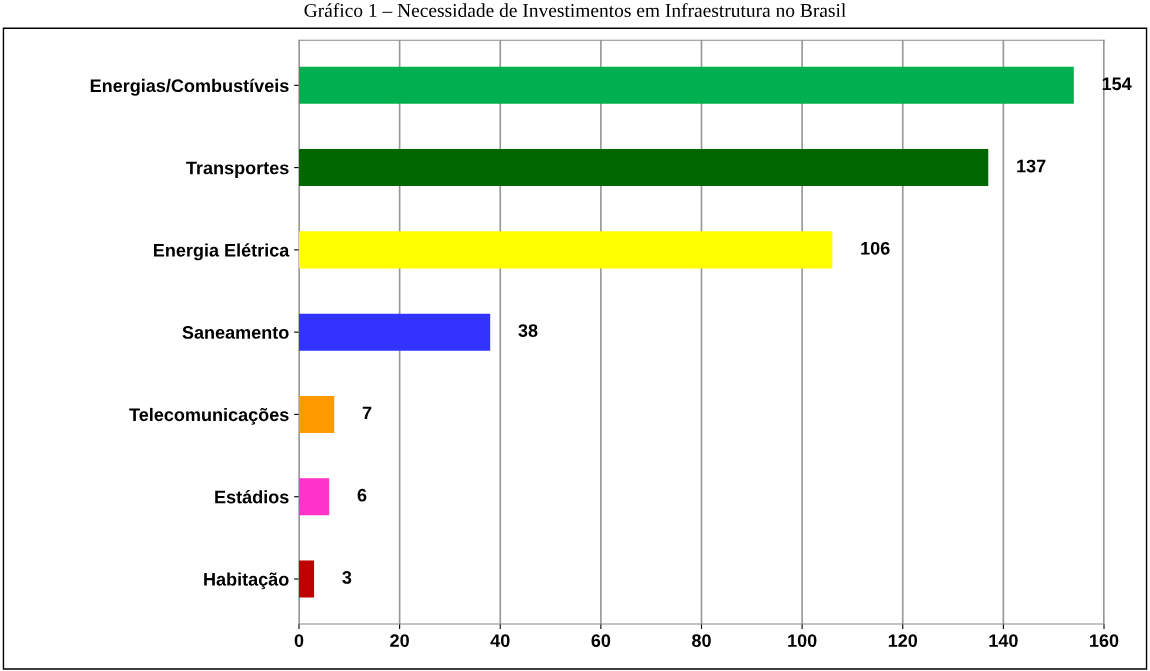 The height and width of the screenshot is (671, 1150). What do you see at coordinates (399, 641) in the screenshot?
I see `x-tick-label: 20` at bounding box center [399, 641].